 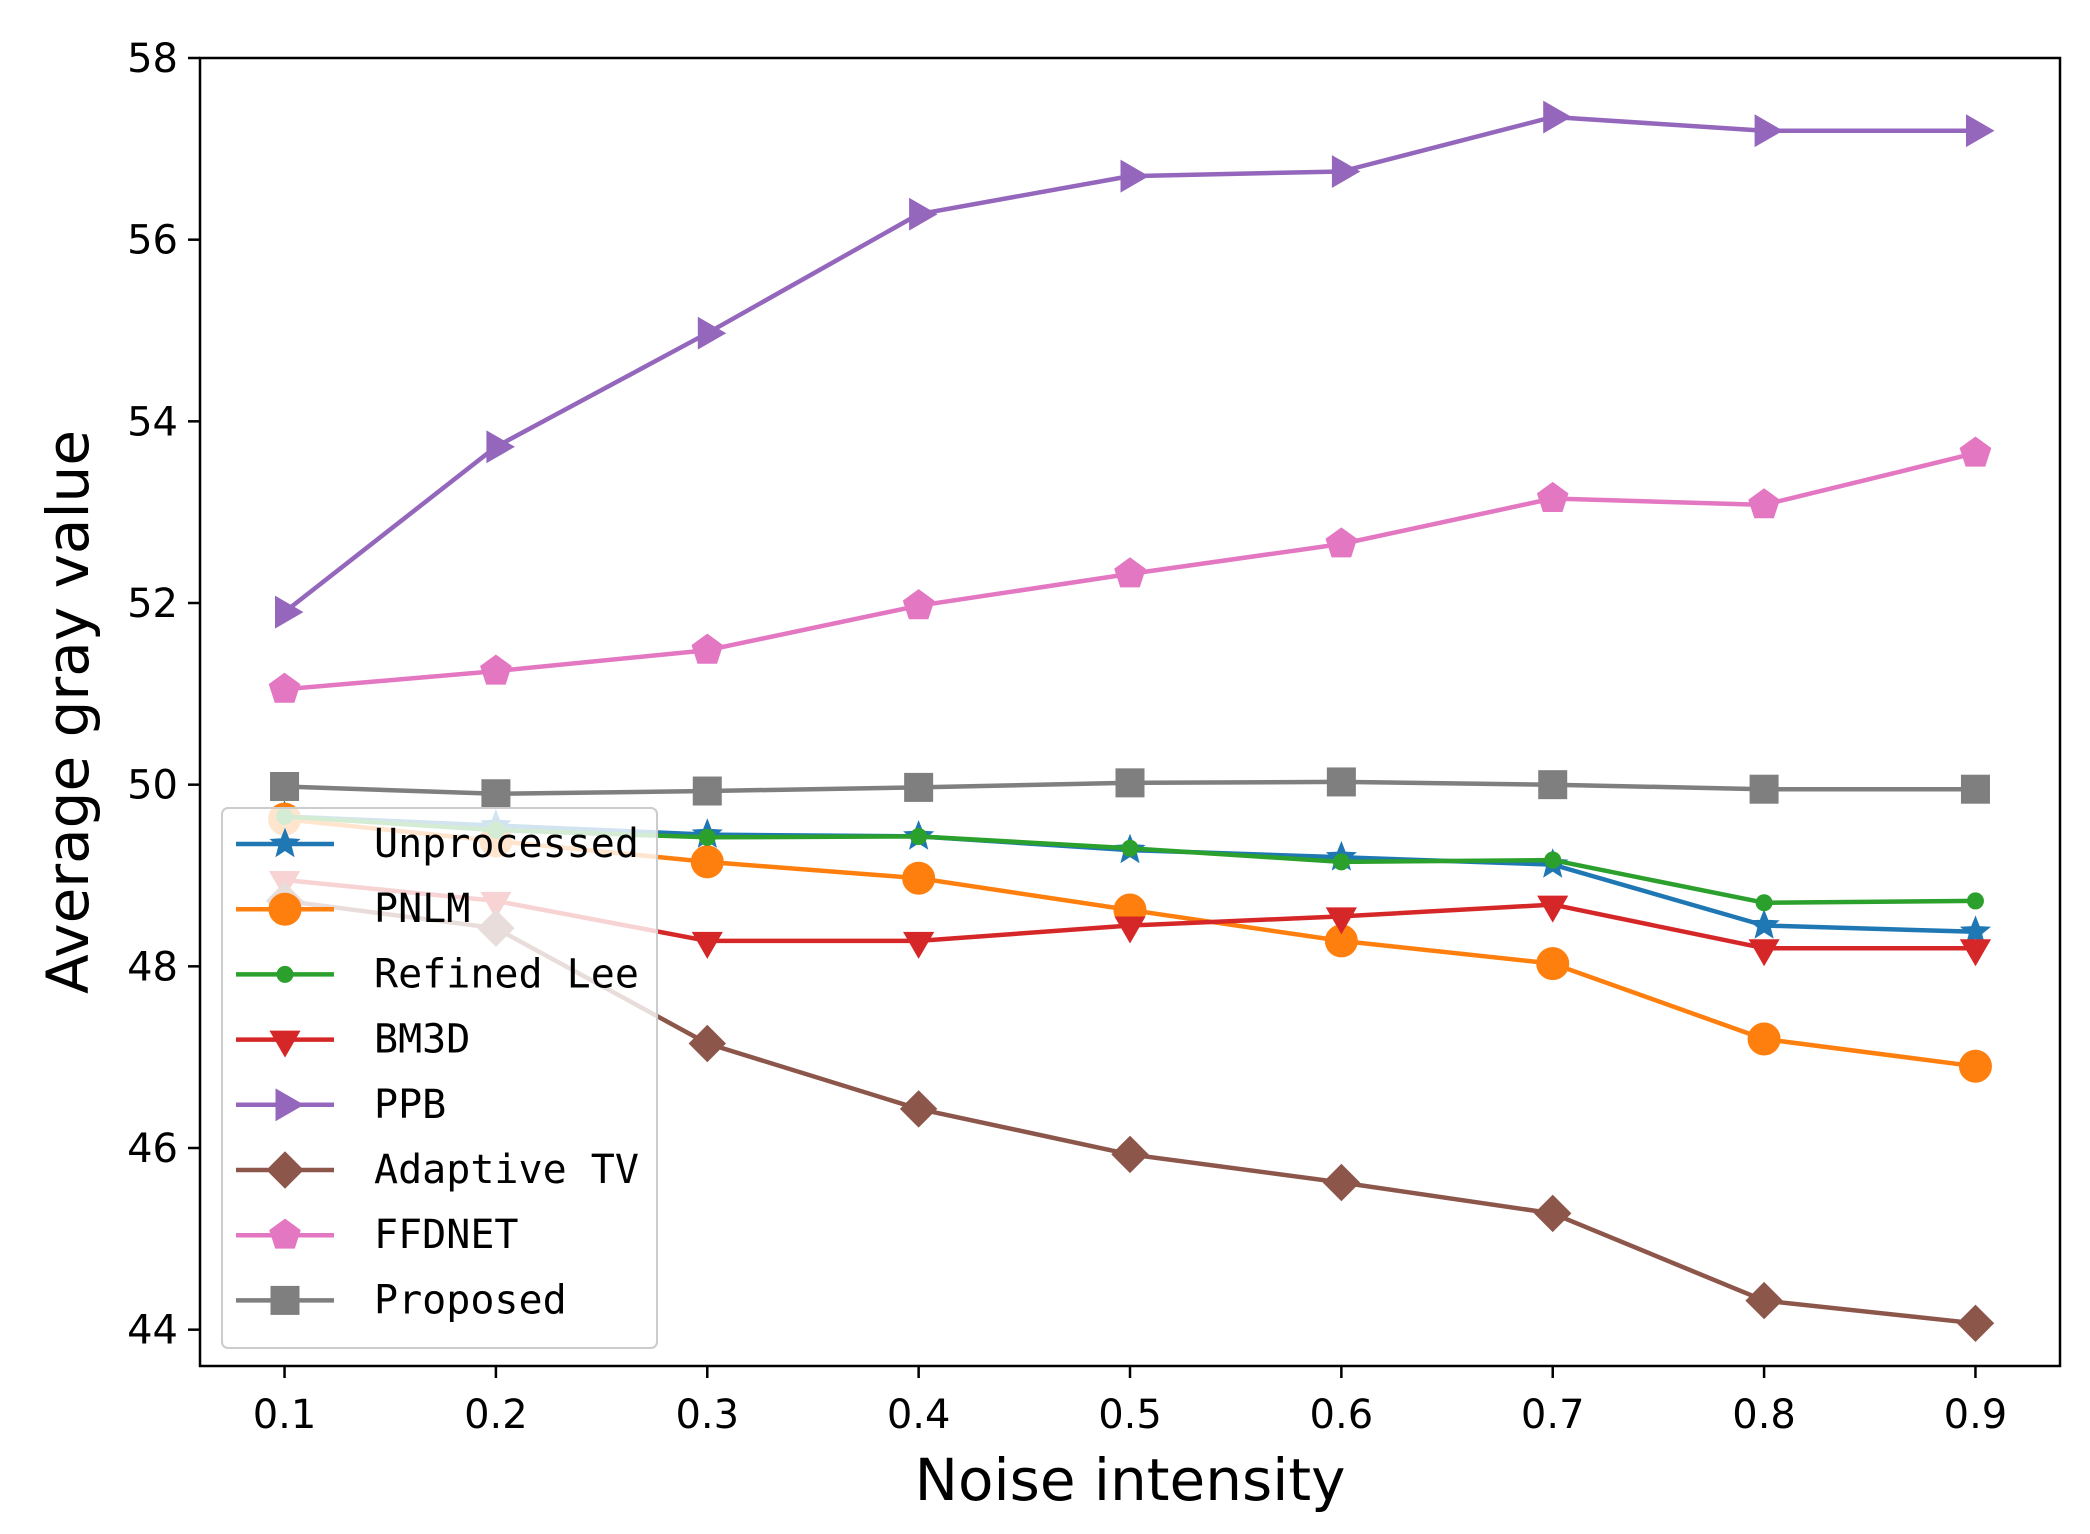 I want to click on legend-item-pnlm: PNLM, so click(x=353, y=909).